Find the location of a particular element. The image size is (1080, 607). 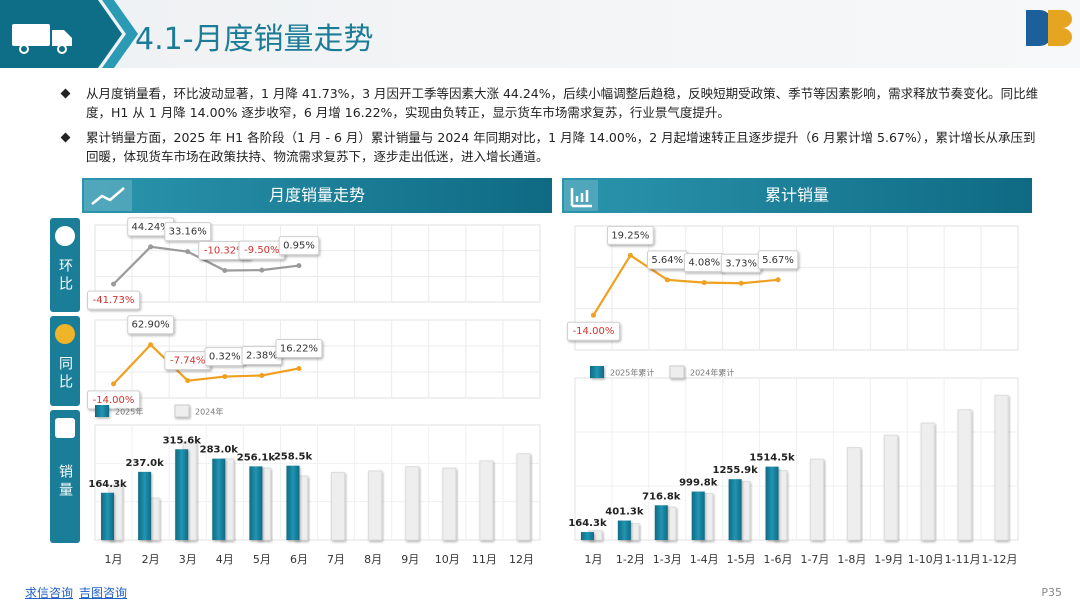

page-title: 4.1-月度销量走势 is located at coordinates (254, 39).